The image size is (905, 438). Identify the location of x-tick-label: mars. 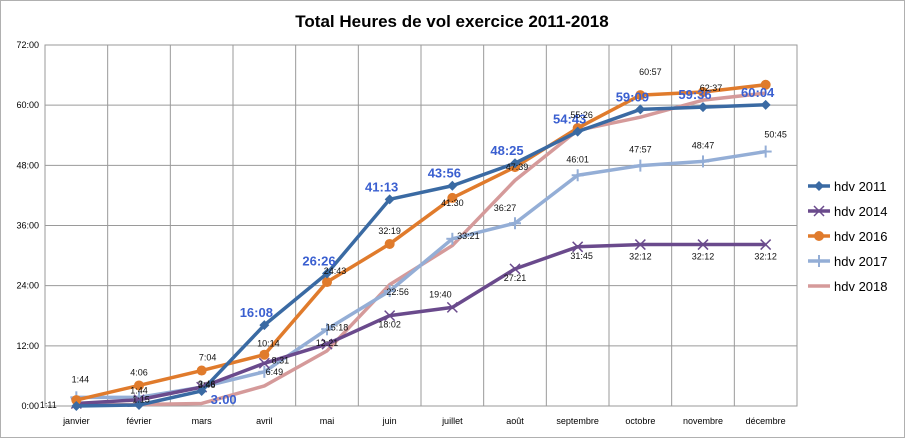
(202, 421).